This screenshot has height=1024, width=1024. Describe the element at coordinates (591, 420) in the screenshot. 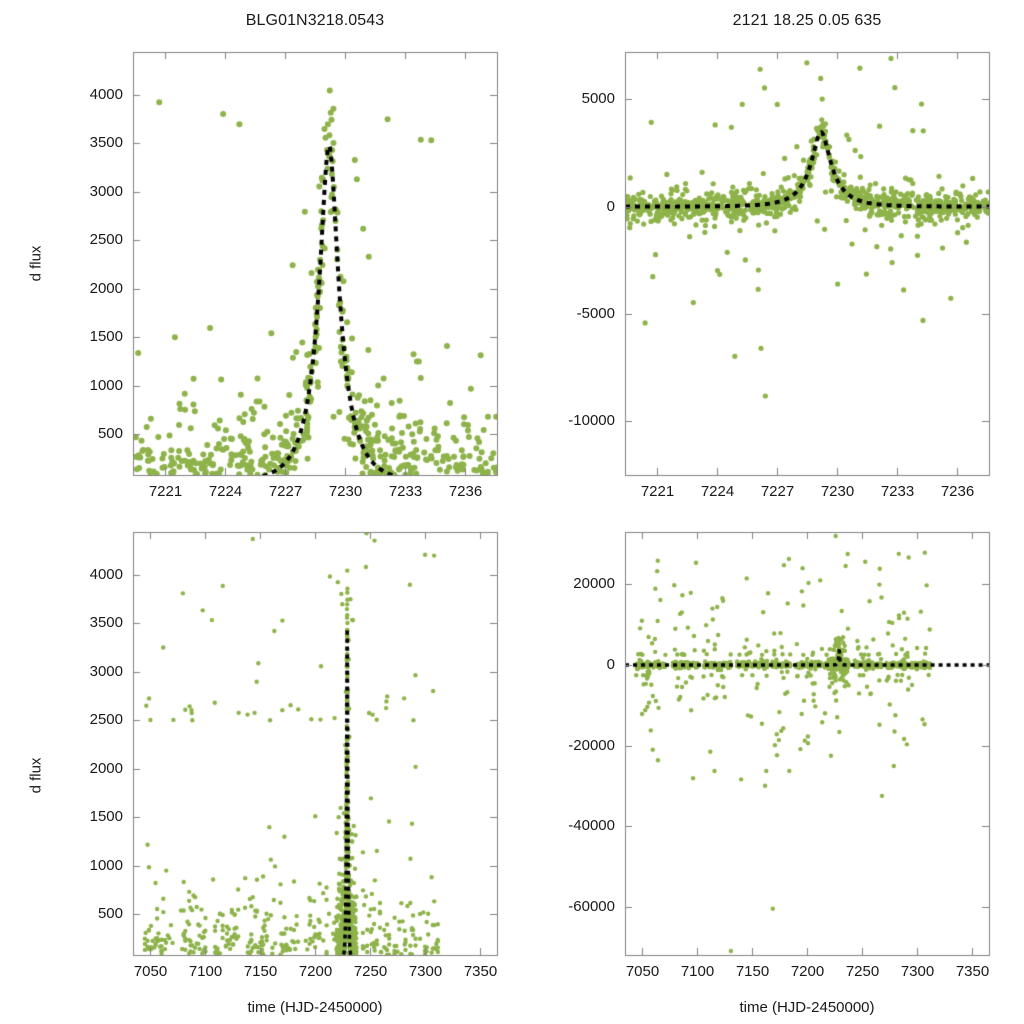

I see `ytick-label: -10000` at that location.